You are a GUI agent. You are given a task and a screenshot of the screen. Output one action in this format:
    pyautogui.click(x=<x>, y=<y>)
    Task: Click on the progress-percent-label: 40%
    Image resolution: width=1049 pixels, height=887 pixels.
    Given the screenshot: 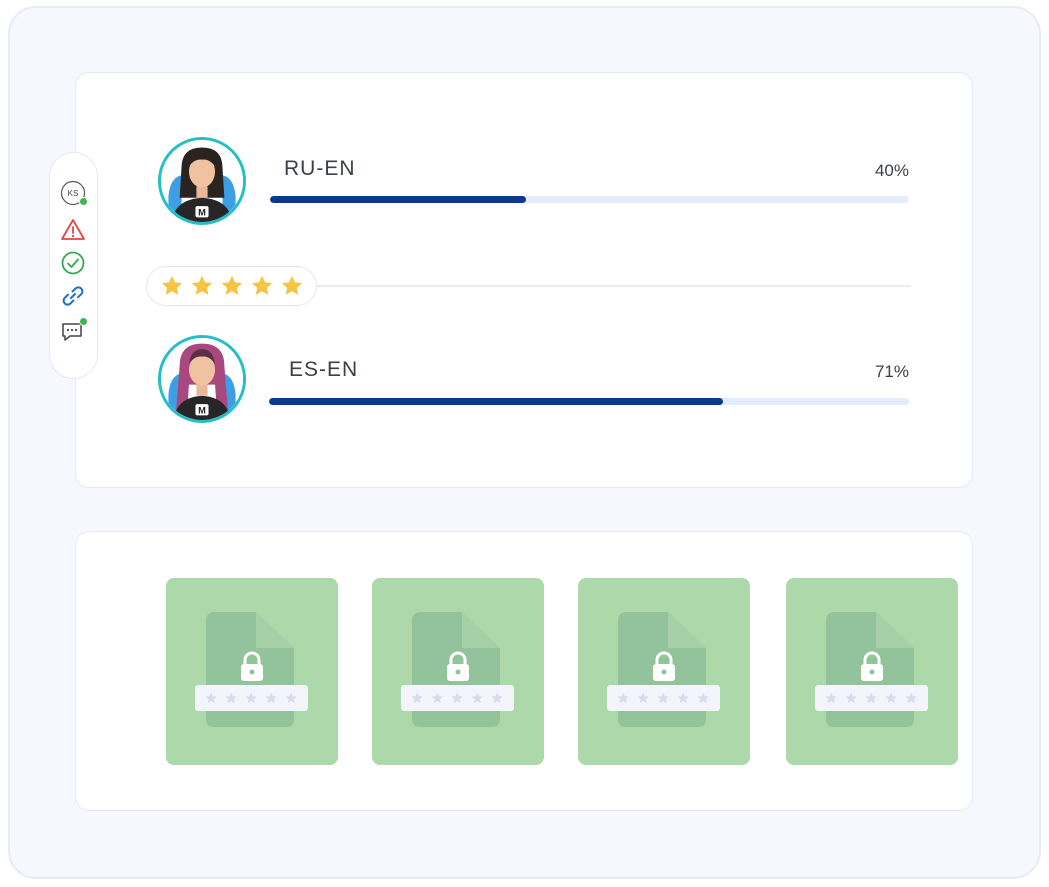 What is the action you would take?
    pyautogui.click(x=891, y=170)
    